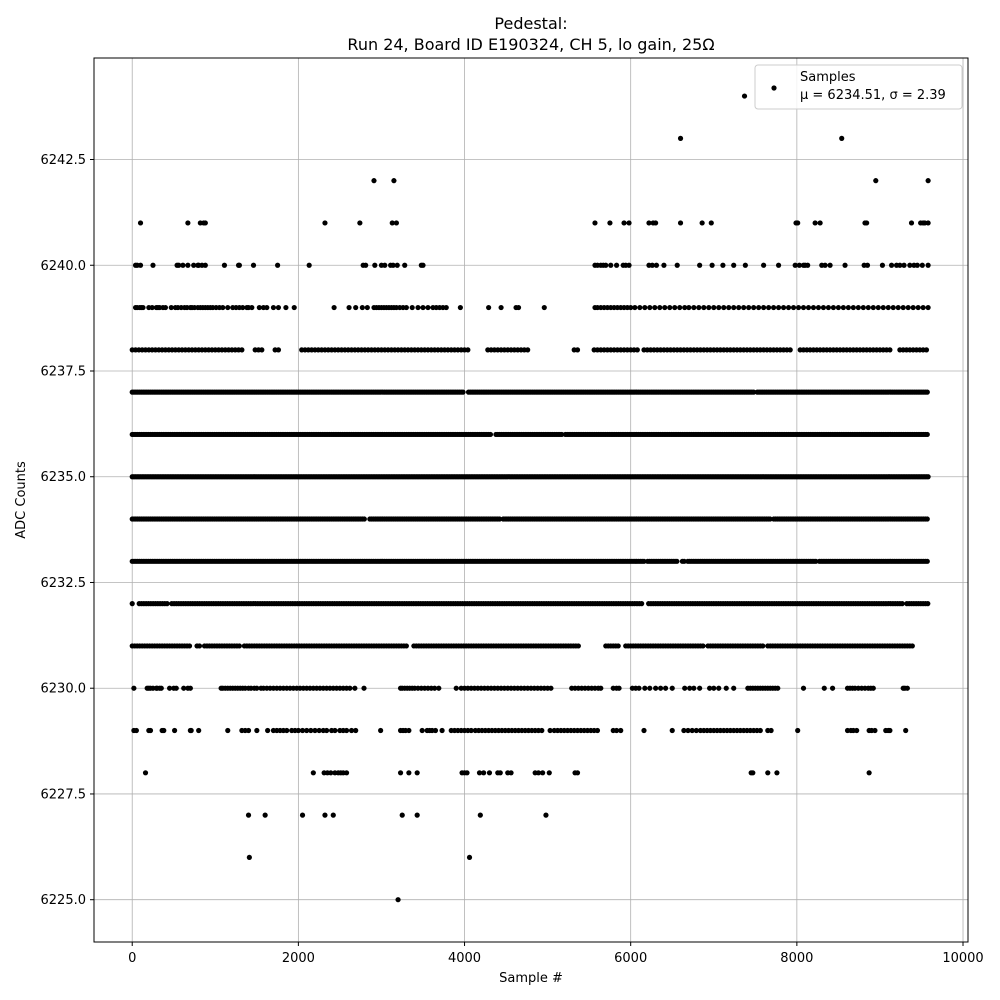 The image size is (1000, 1000). Describe the element at coordinates (796, 958) in the screenshot. I see `x-tick-label: 8000` at that location.